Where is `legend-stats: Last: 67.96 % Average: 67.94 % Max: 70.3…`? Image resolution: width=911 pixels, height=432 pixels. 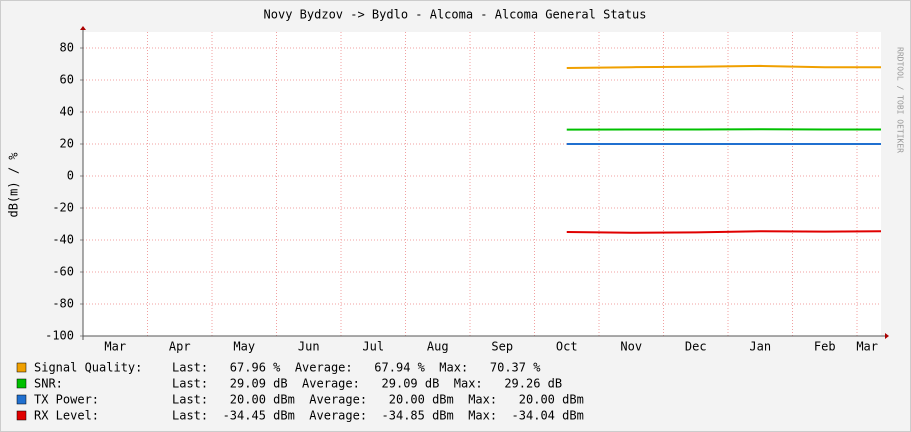 legend-stats: Last: 67.96 % Average: 67.94 % Max: 70.3… is located at coordinates (356, 368).